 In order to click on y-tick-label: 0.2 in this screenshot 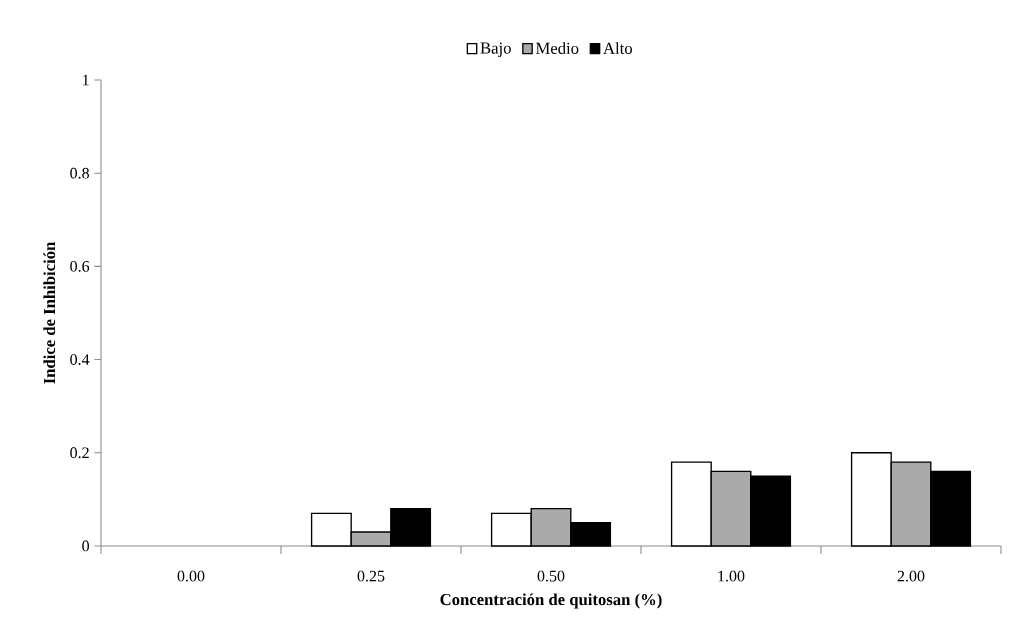, I will do `click(79, 453)`.